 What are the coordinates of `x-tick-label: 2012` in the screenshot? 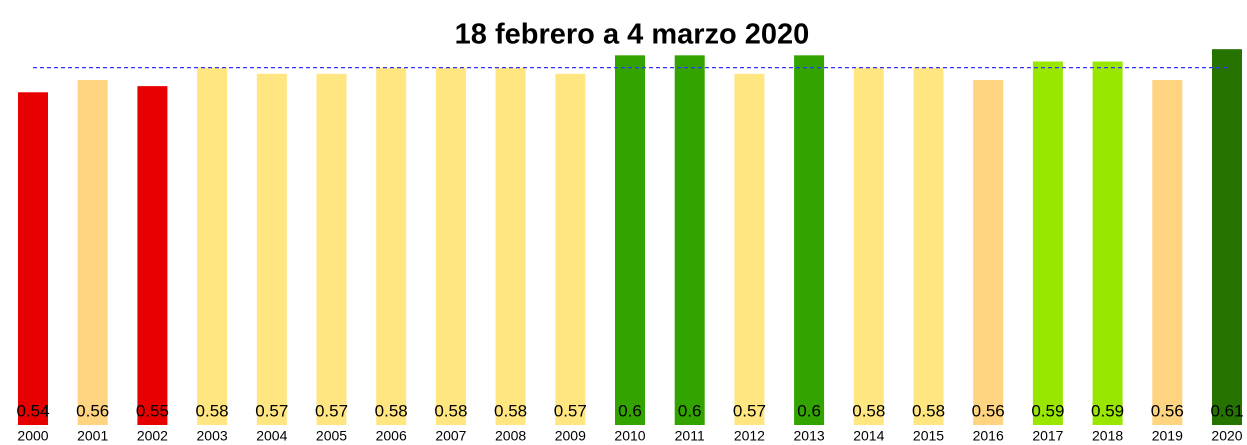 It's located at (749, 436).